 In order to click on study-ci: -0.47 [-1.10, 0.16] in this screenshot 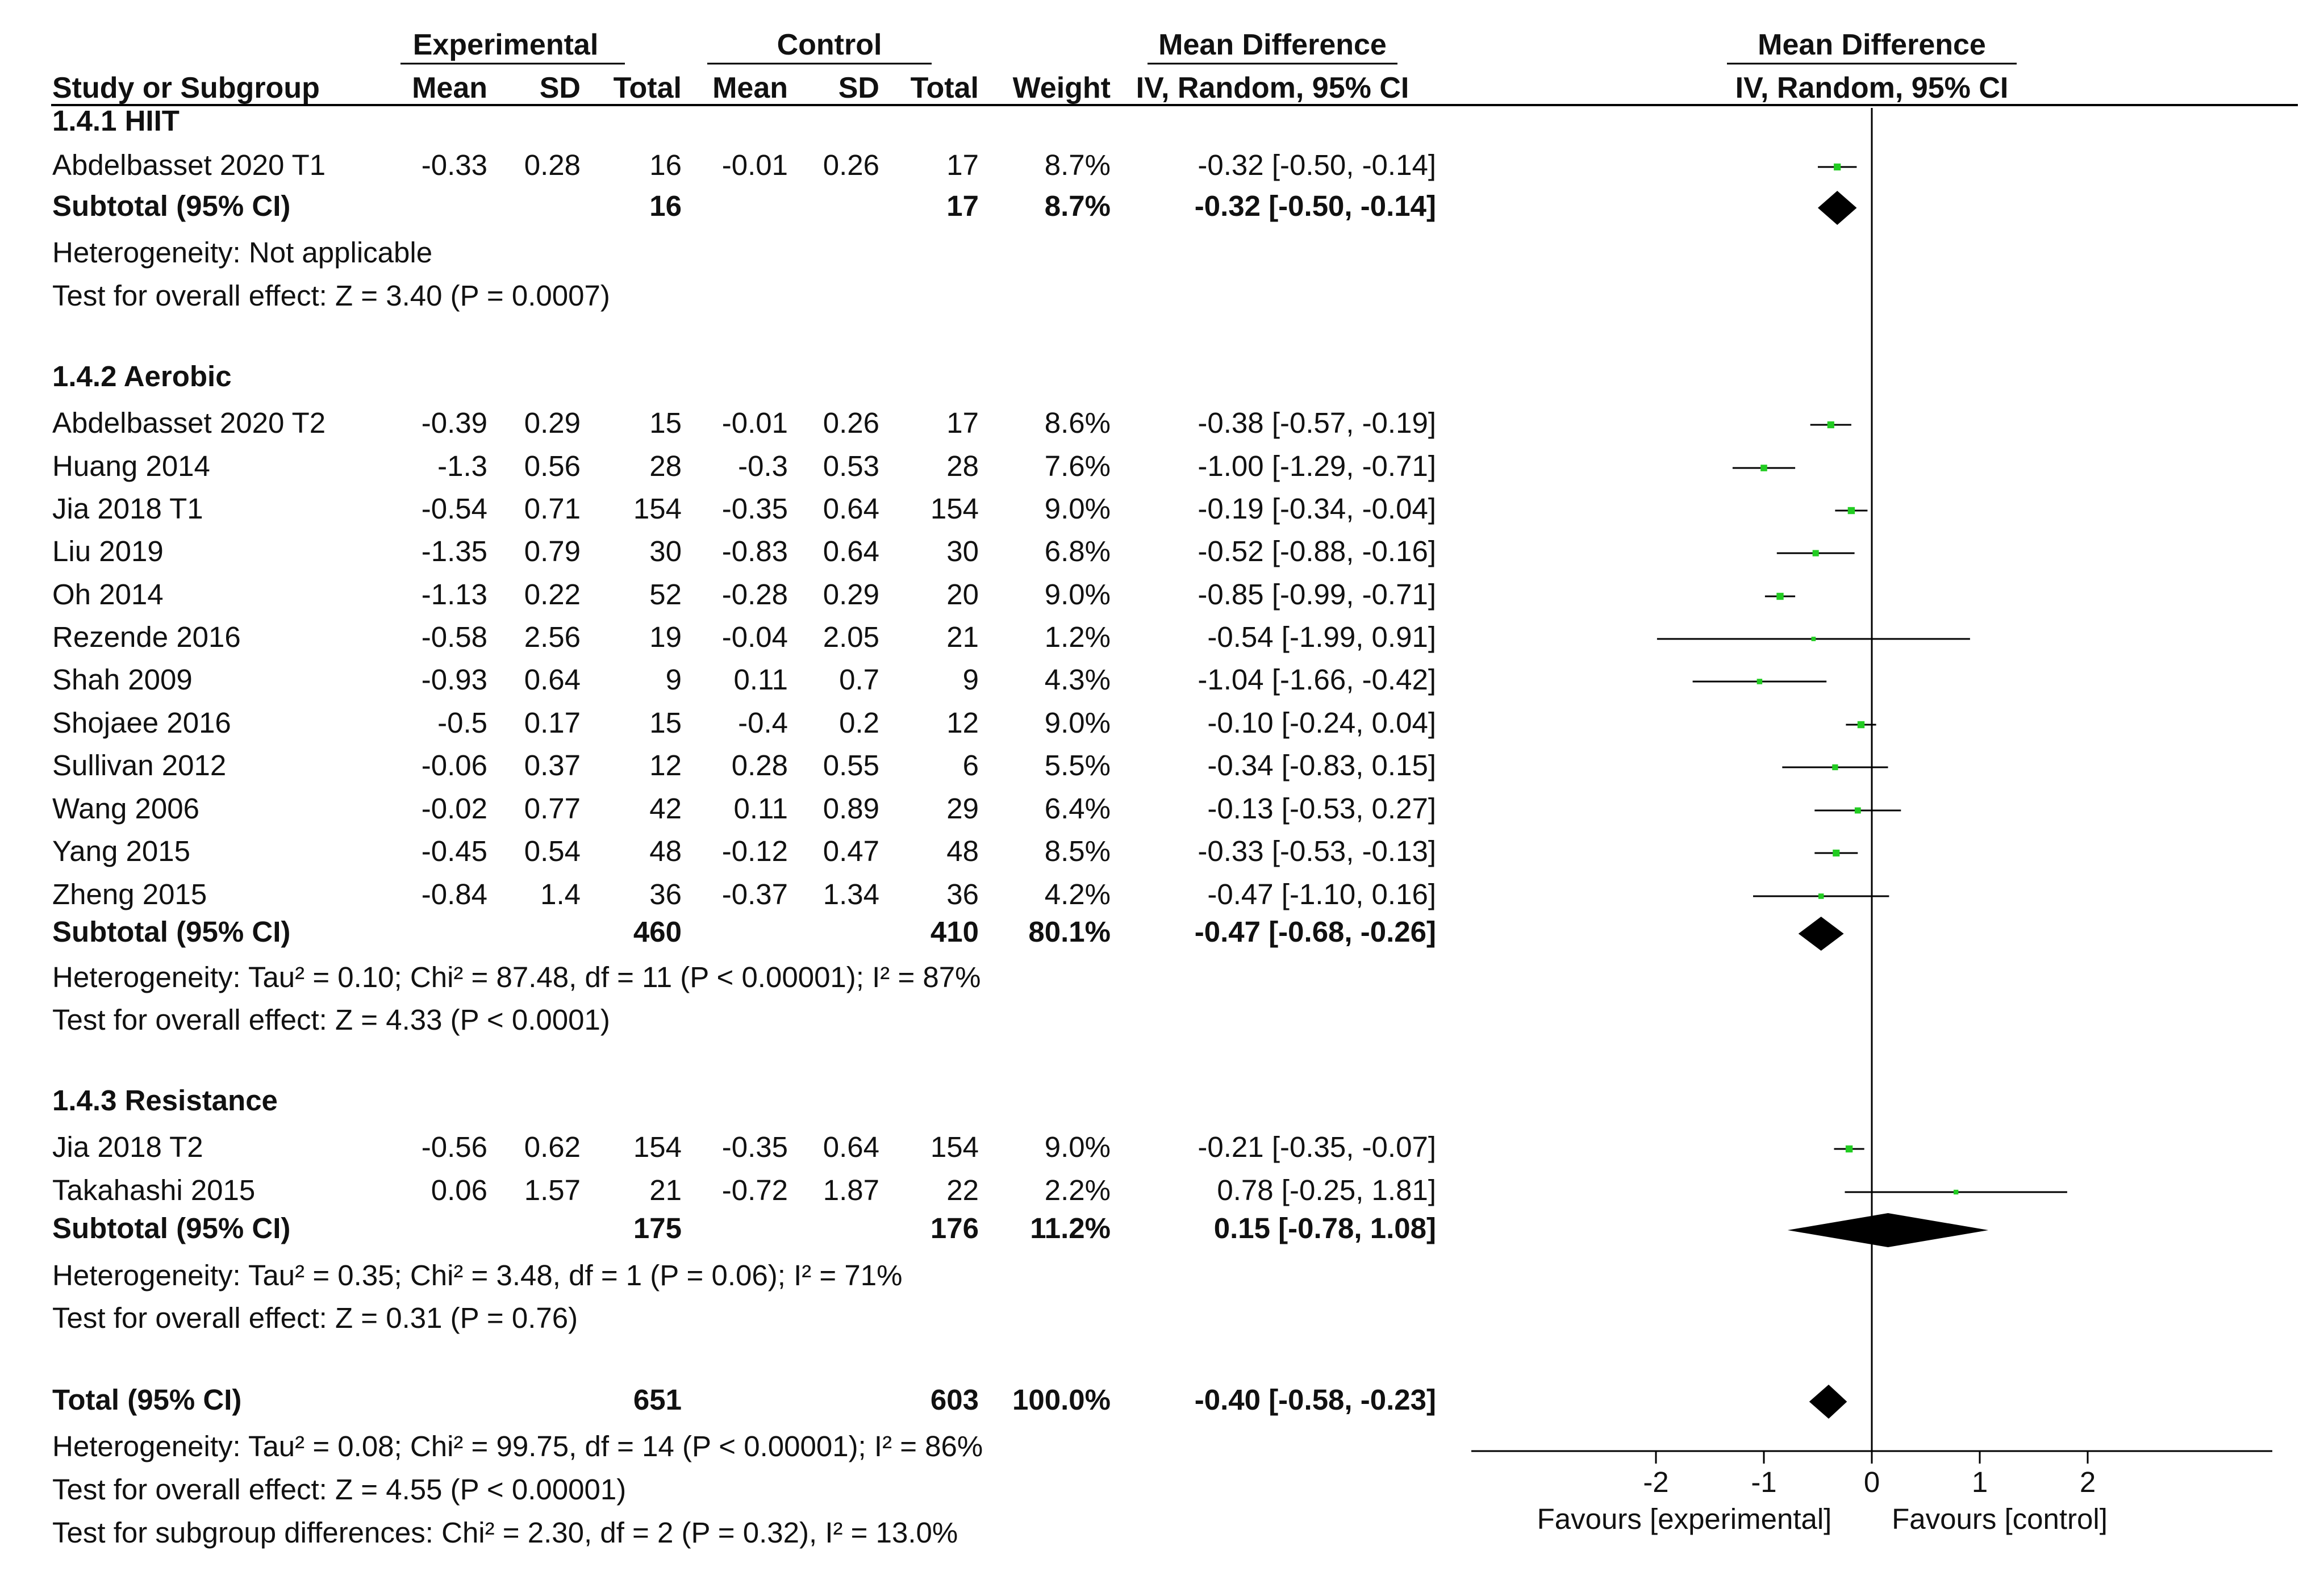, I will do `click(1322, 894)`.